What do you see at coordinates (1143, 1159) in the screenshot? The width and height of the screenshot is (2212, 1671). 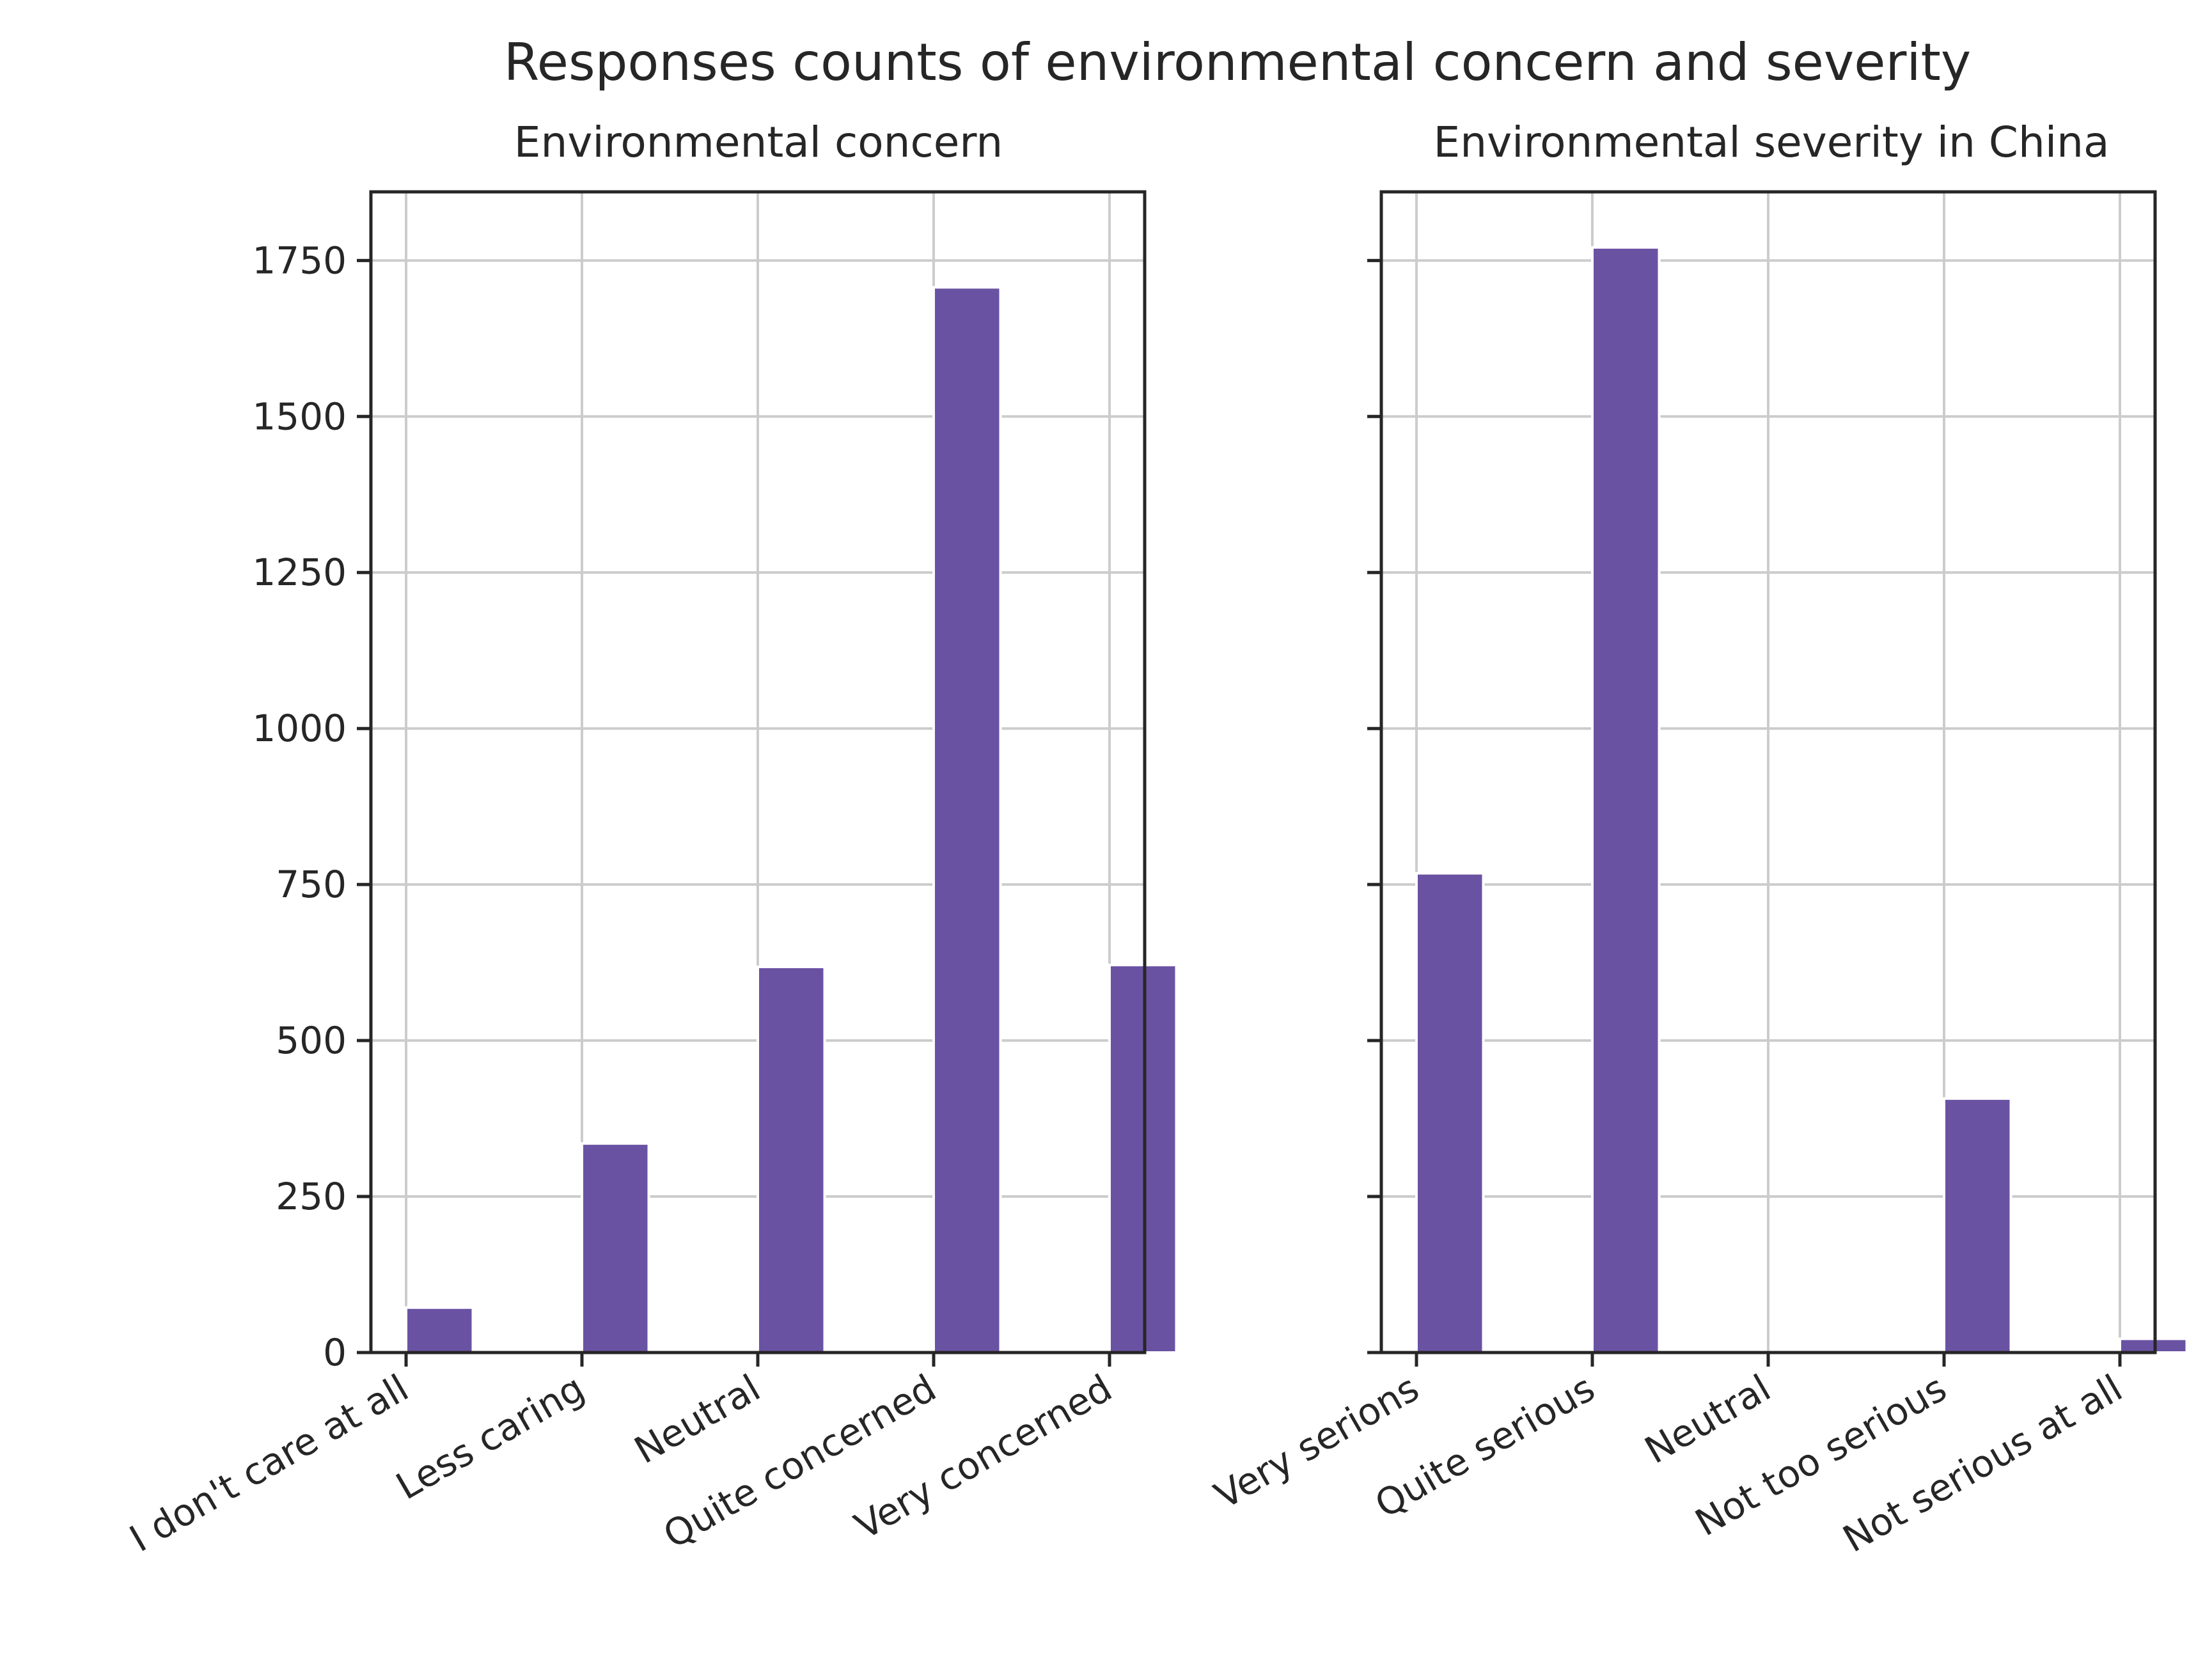 I see `bar-very-concerned` at bounding box center [1143, 1159].